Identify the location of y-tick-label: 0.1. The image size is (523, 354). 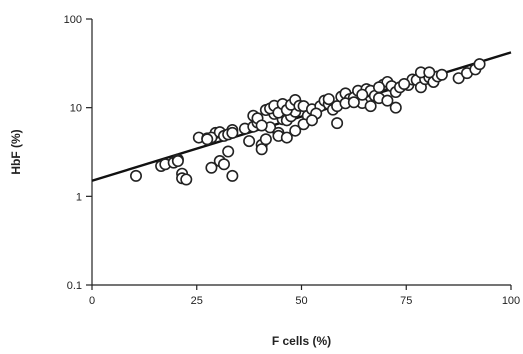
(74, 286).